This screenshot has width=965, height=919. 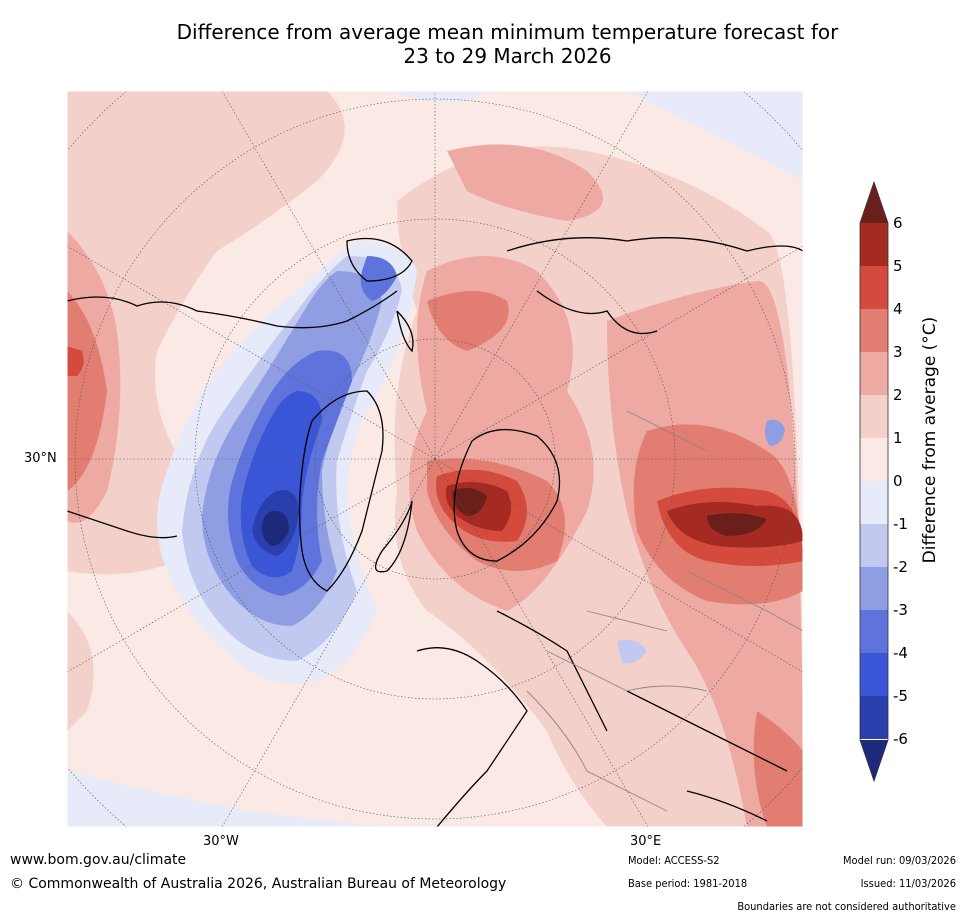 What do you see at coordinates (874, 244) in the screenshot?
I see `colorbar-swatch-5to6` at bounding box center [874, 244].